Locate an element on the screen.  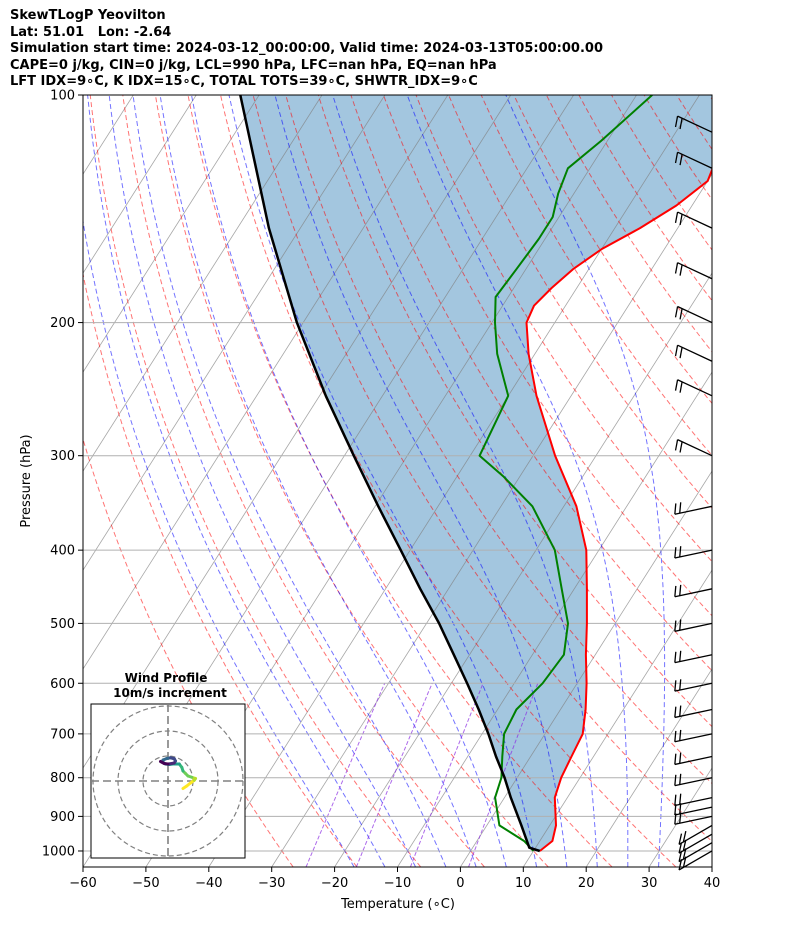
x-tick-label: −40 is located at coordinates (208, 883).